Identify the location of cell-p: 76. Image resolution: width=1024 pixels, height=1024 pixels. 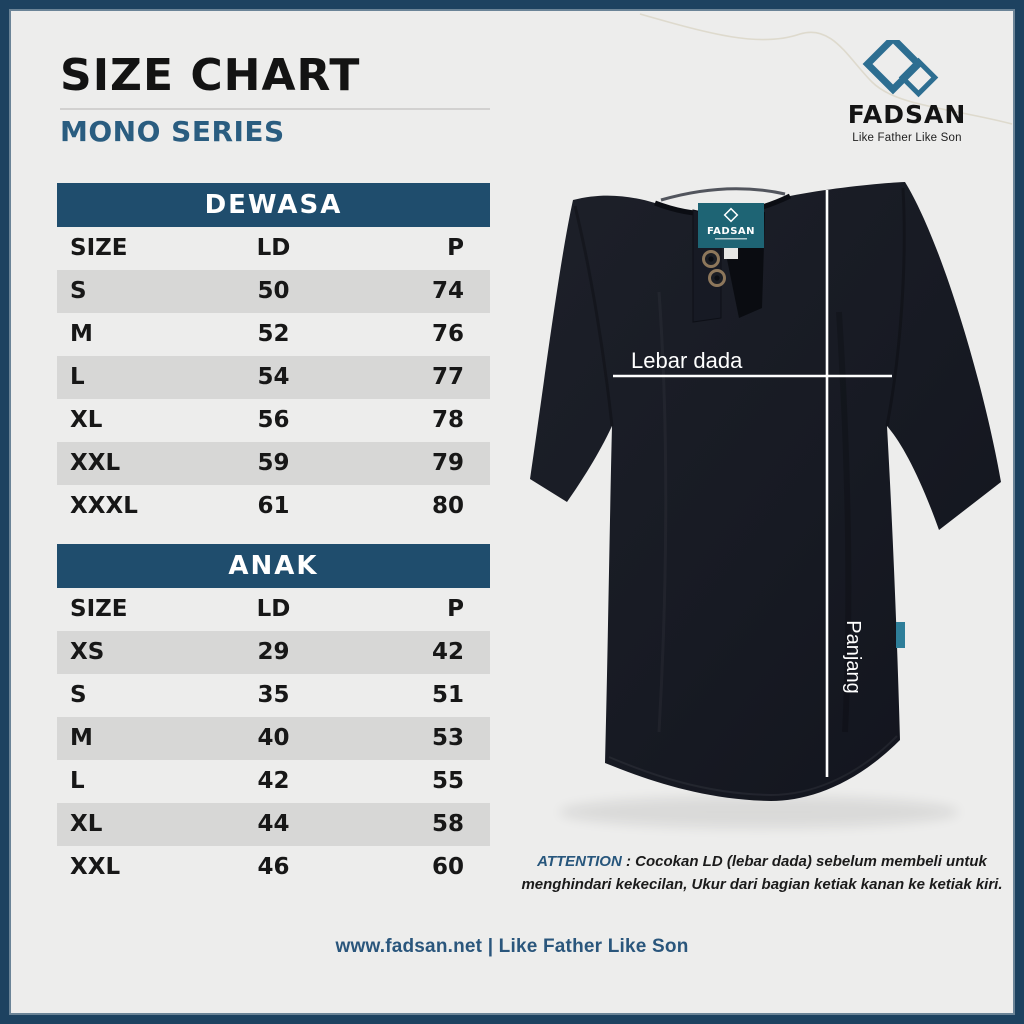
(447, 334).